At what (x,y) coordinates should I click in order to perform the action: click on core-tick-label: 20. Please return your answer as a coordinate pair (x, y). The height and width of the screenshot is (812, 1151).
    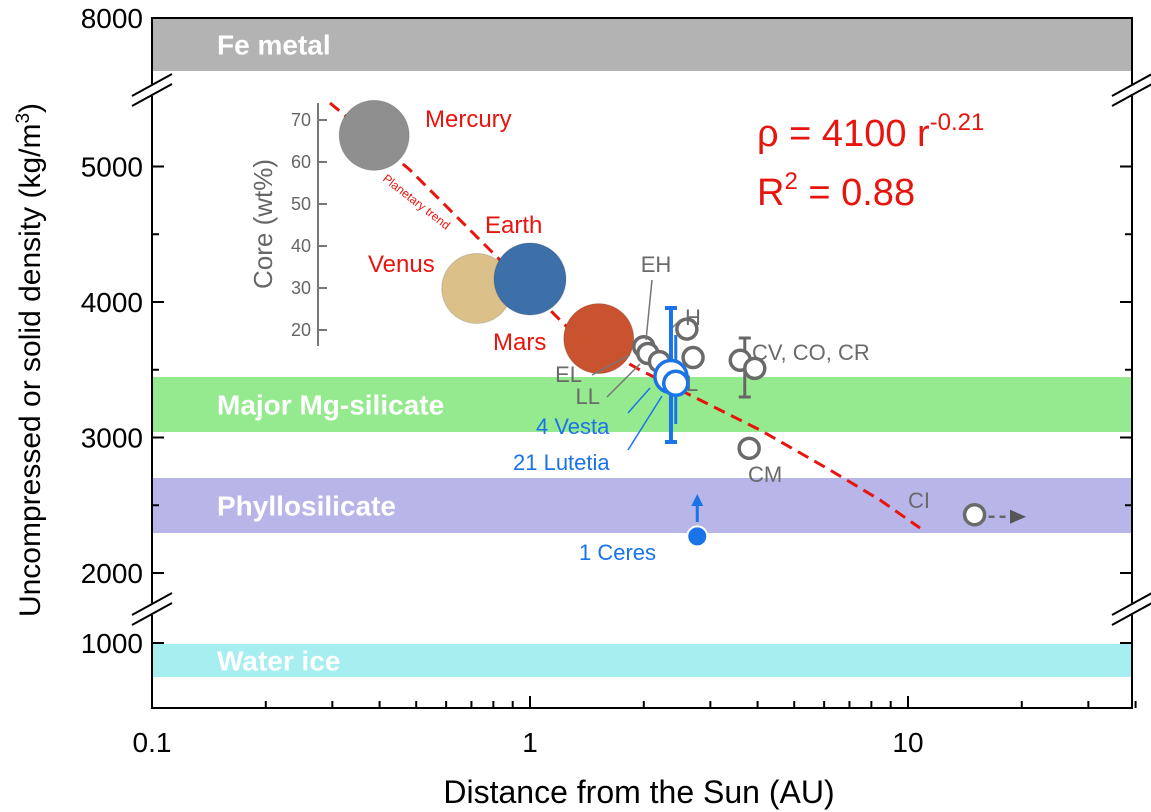
    Looking at the image, I should click on (301, 330).